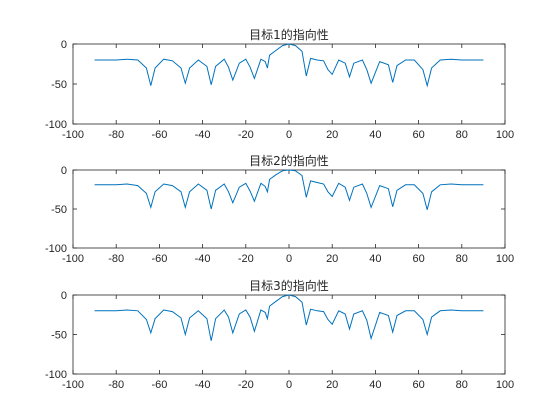  What do you see at coordinates (289, 285) in the screenshot?
I see `chart-title: 目标3的指向性` at bounding box center [289, 285].